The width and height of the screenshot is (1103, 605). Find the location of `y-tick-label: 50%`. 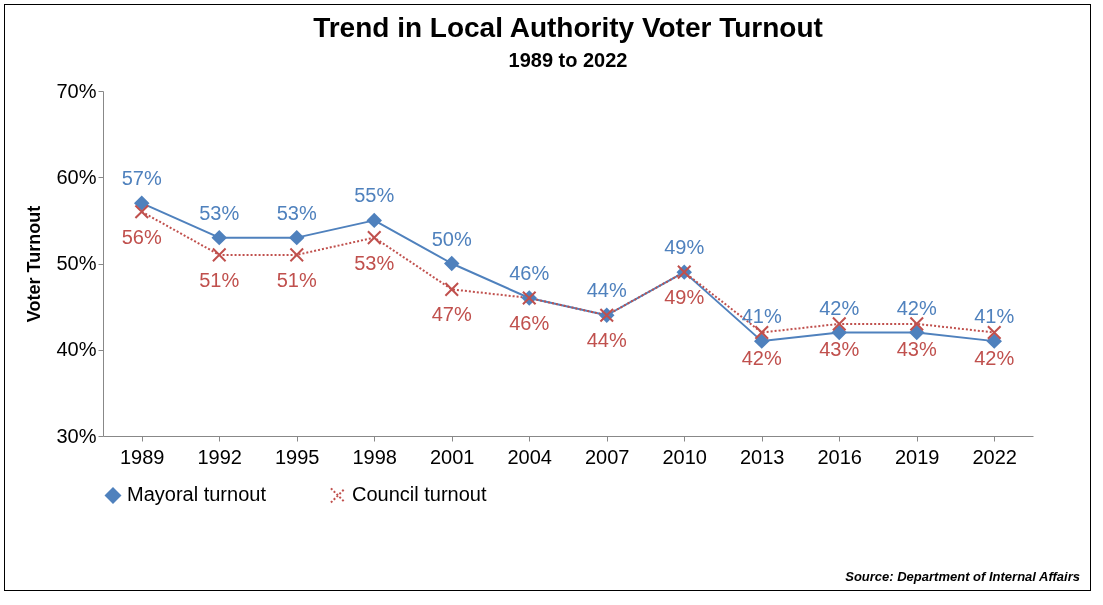

y-tick-label: 50% is located at coordinates (76, 263).